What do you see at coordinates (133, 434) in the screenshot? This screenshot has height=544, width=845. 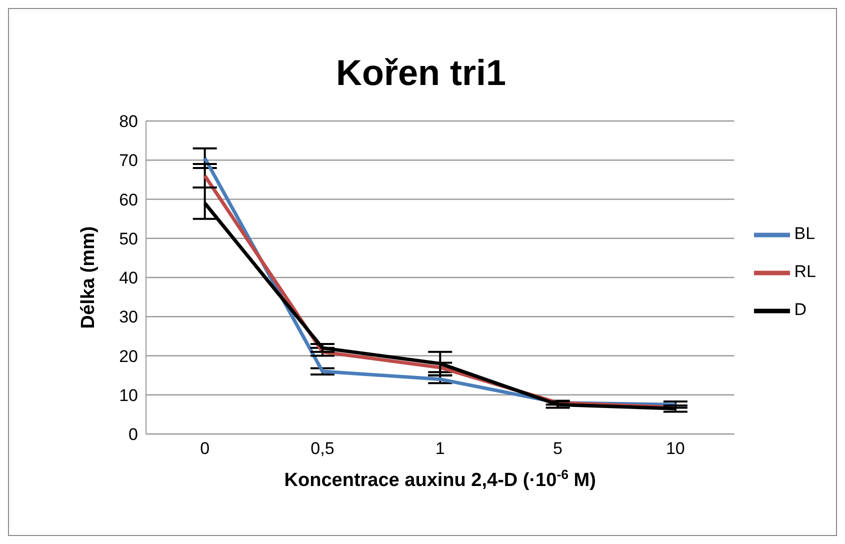 I see `y-tick-label: 0` at bounding box center [133, 434].